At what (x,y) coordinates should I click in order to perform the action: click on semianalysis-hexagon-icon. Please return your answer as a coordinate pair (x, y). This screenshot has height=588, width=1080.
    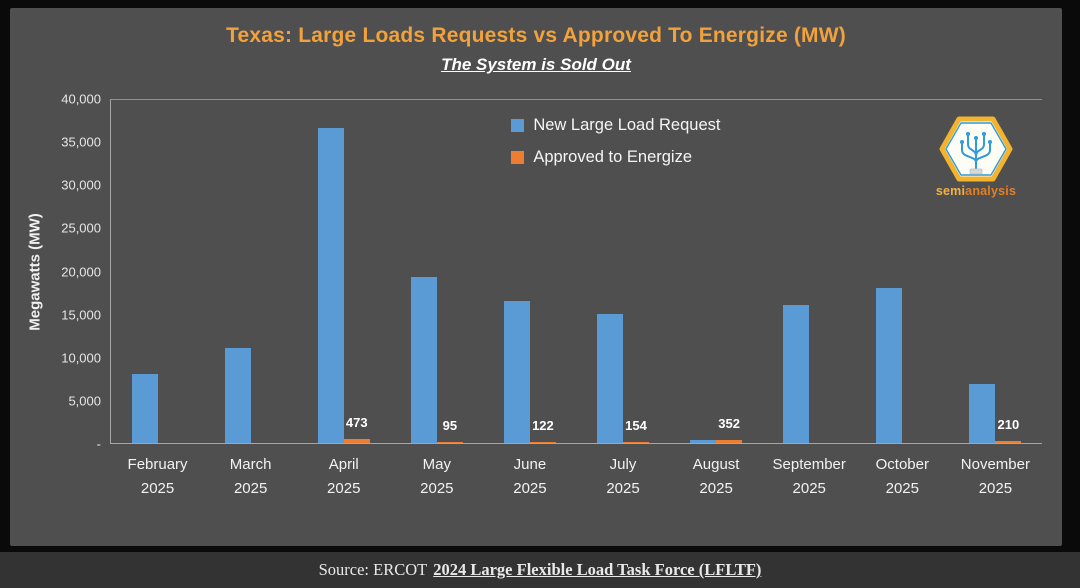
    Looking at the image, I should click on (976, 149).